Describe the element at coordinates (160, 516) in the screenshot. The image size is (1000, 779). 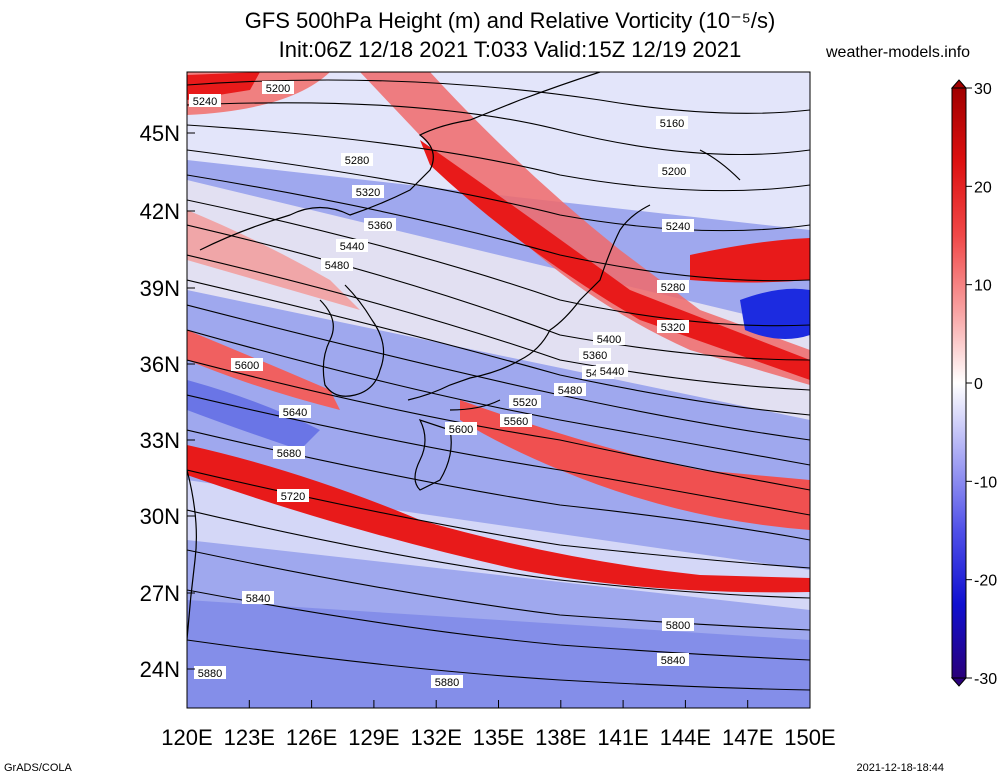
I see `lat-tick-label: 30N` at that location.